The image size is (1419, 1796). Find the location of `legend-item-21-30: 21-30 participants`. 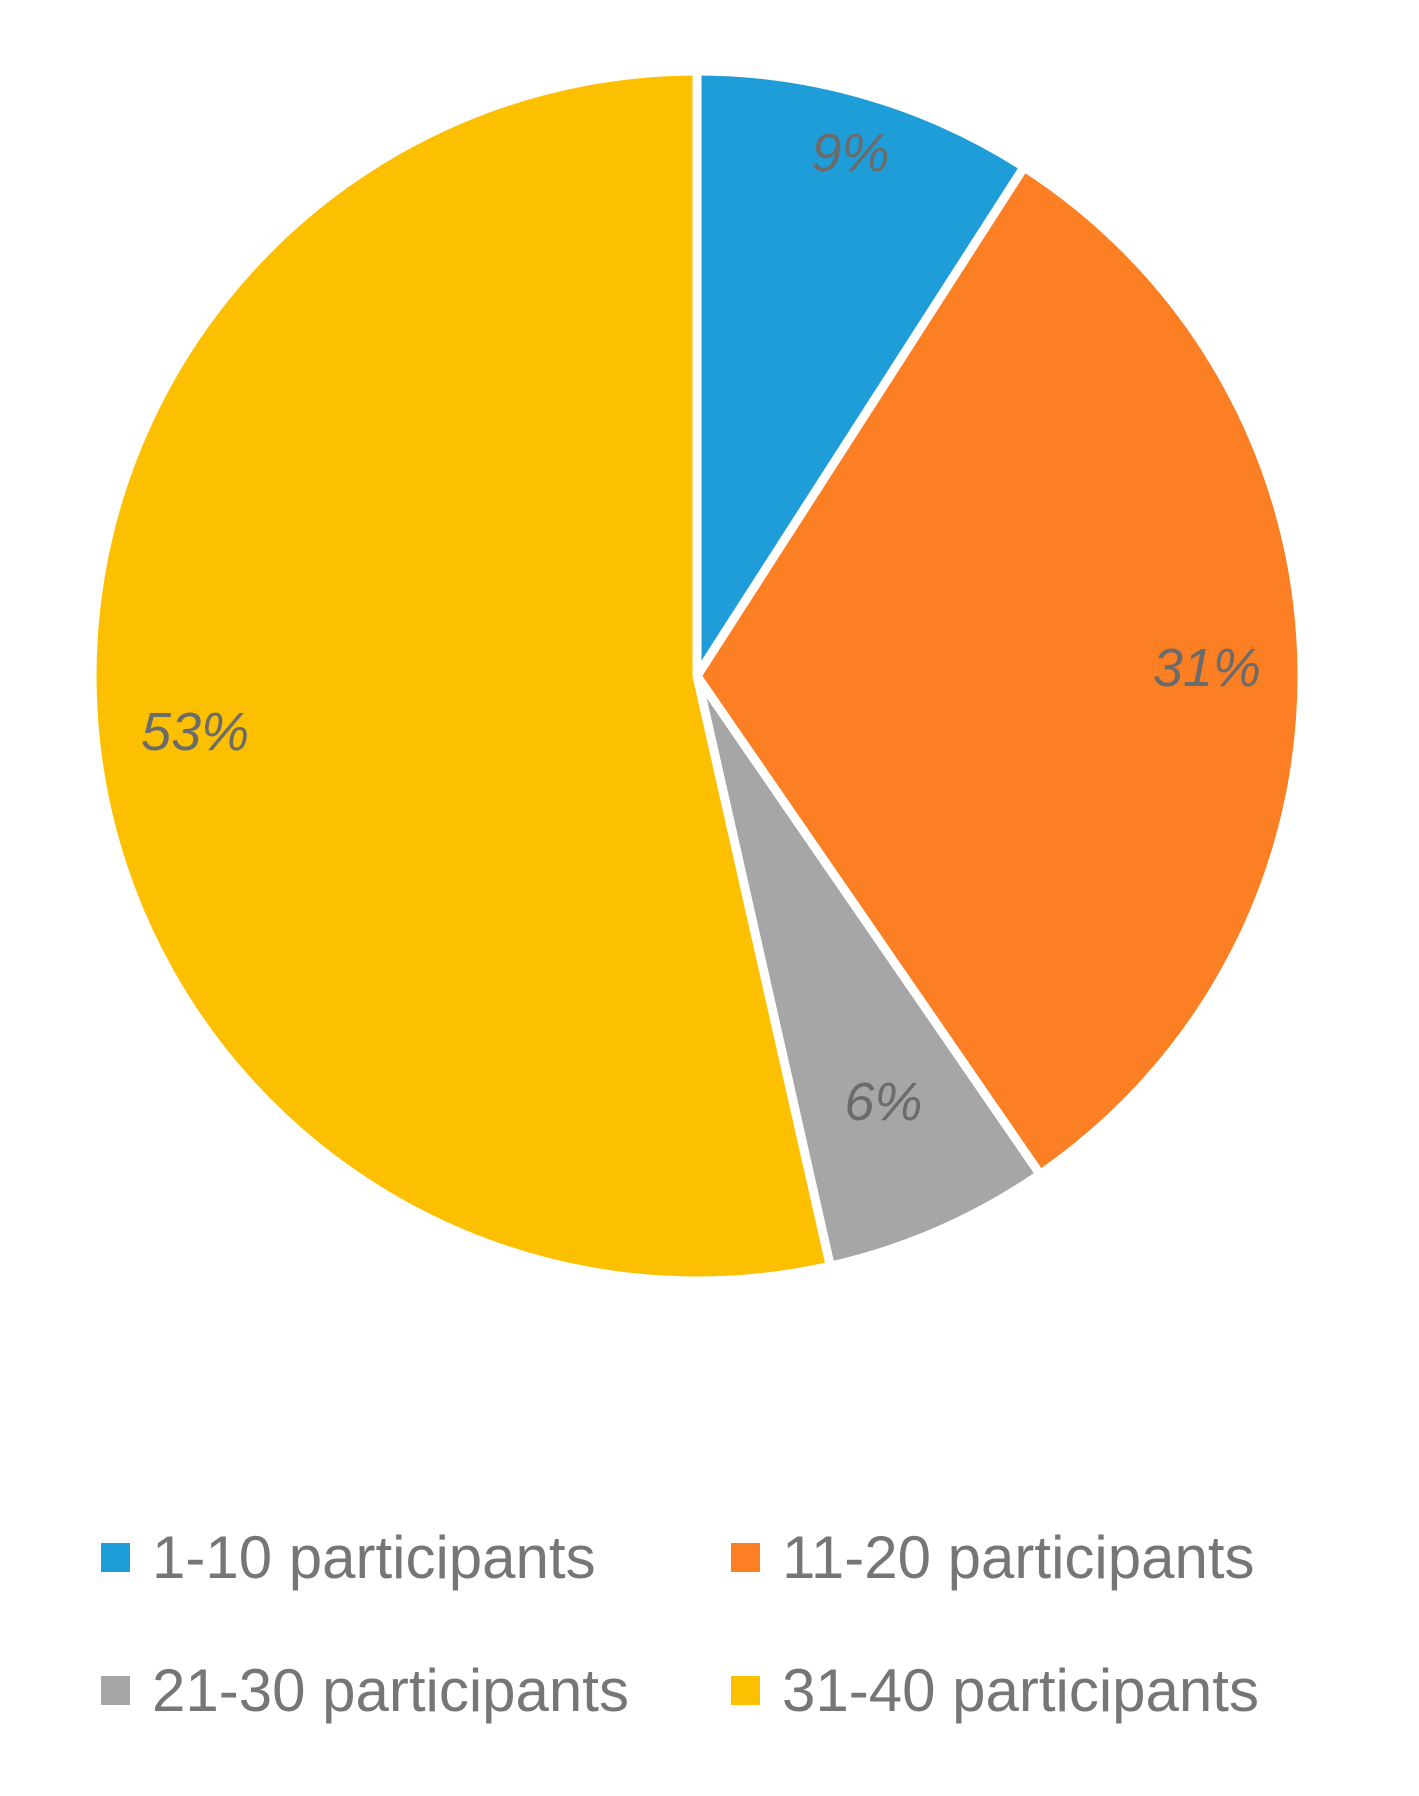

legend-item-21-30: 21-30 participants is located at coordinates (365, 1690).